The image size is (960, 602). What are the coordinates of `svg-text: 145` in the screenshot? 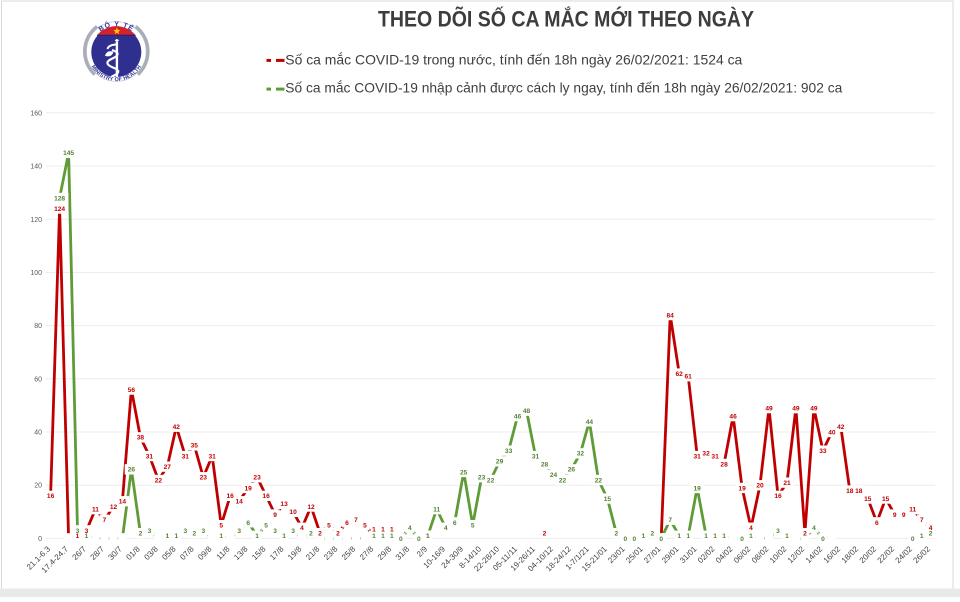 It's located at (68, 153).